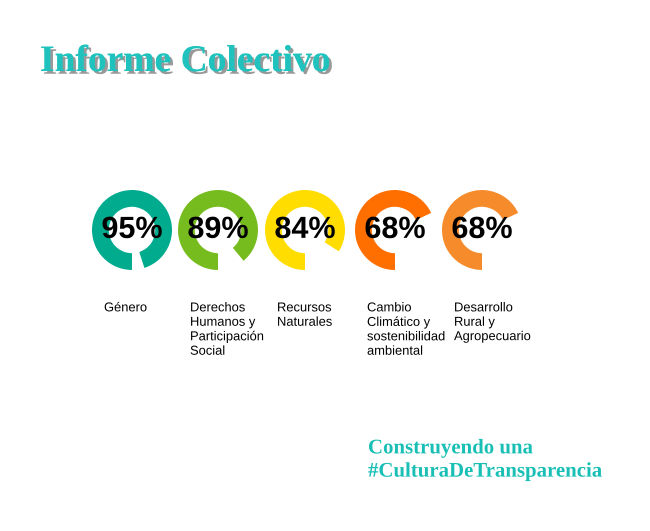  What do you see at coordinates (492, 322) in the screenshot?
I see `slice-label: Desarrollo Rural y Agropecuario` at bounding box center [492, 322].